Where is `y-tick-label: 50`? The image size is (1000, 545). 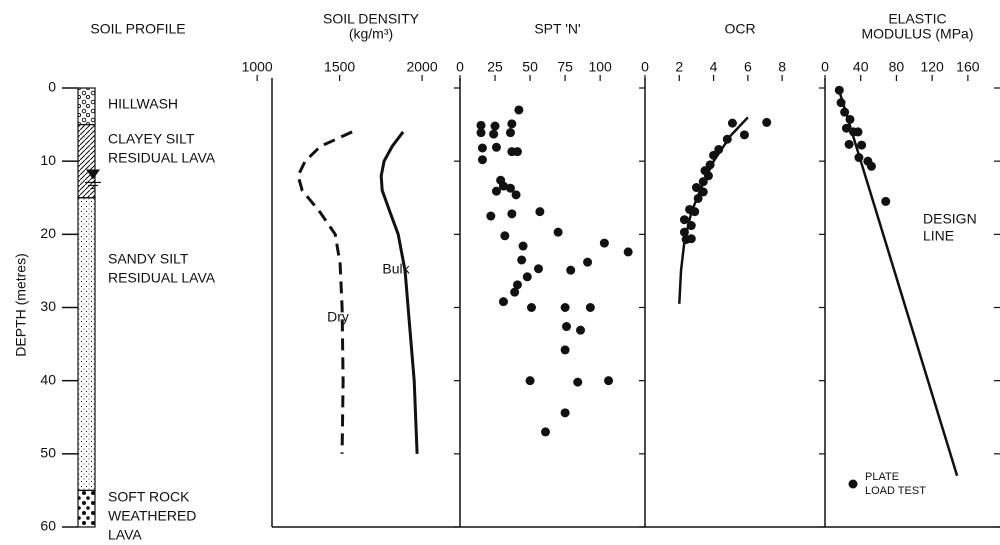 y-tick-label: 50 is located at coordinates (48, 453).